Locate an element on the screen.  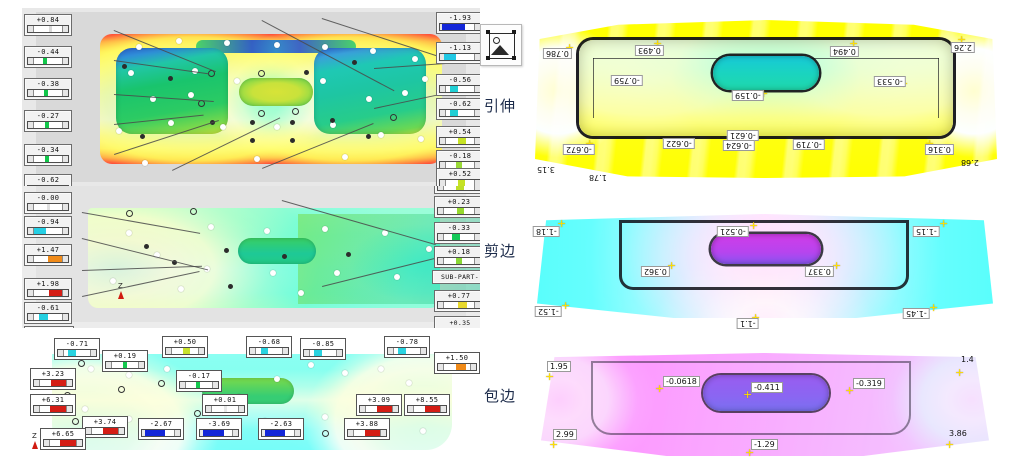
callout-box: -0.68 is located at coordinates (269, 347).